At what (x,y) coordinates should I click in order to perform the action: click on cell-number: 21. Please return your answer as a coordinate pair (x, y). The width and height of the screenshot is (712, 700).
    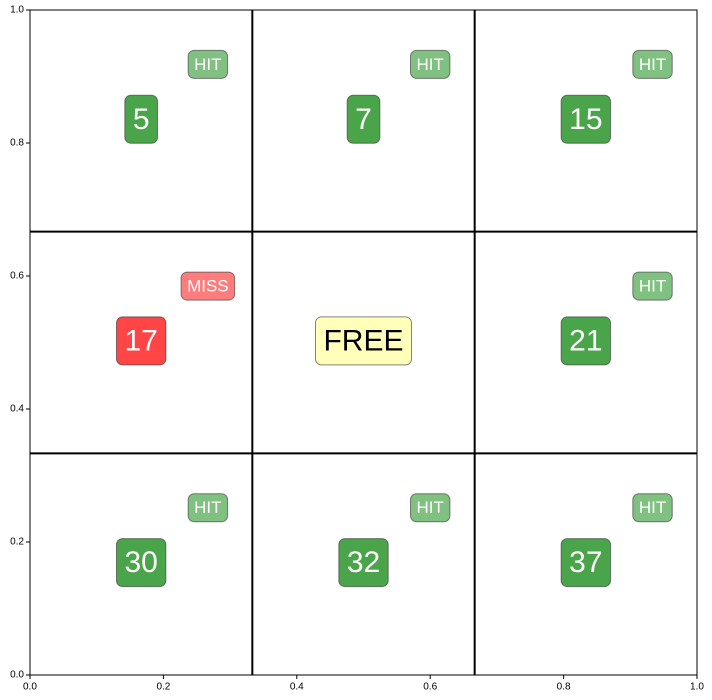
    Looking at the image, I should click on (585, 340).